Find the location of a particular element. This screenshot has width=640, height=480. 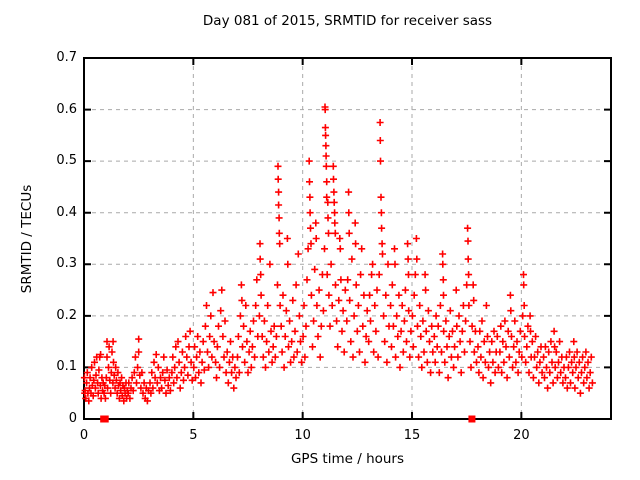

x-tick-label: 0 is located at coordinates (84, 435).